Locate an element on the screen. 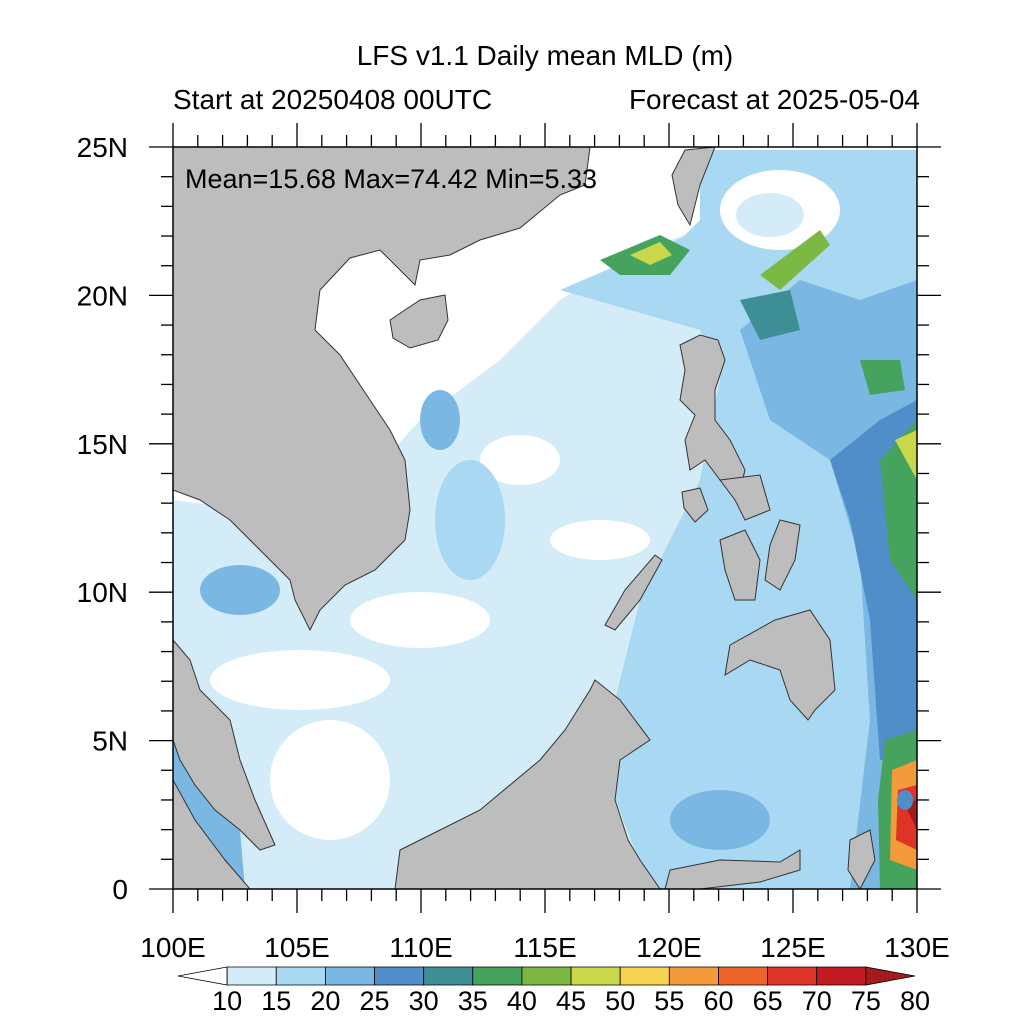  colorbar-label: 20 is located at coordinates (325, 1001).